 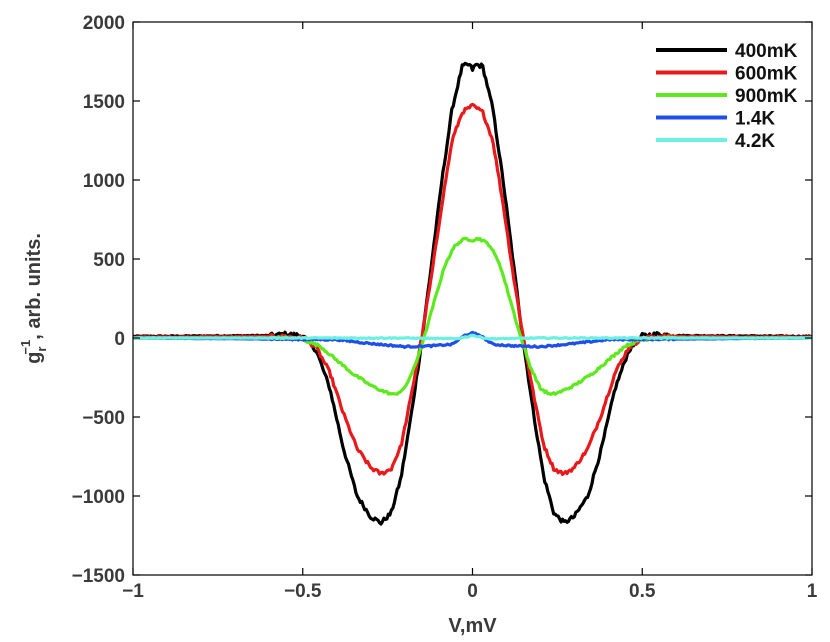 I want to click on y-tick-label: 0, so click(x=119, y=339).